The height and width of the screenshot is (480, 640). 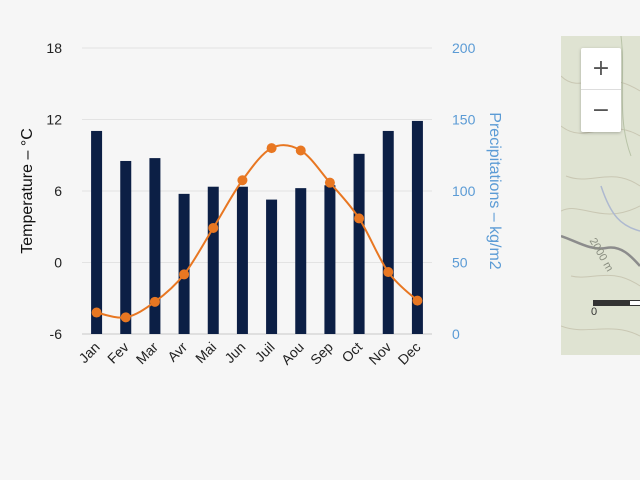 I want to click on zoom-control: + −, so click(x=601, y=90).